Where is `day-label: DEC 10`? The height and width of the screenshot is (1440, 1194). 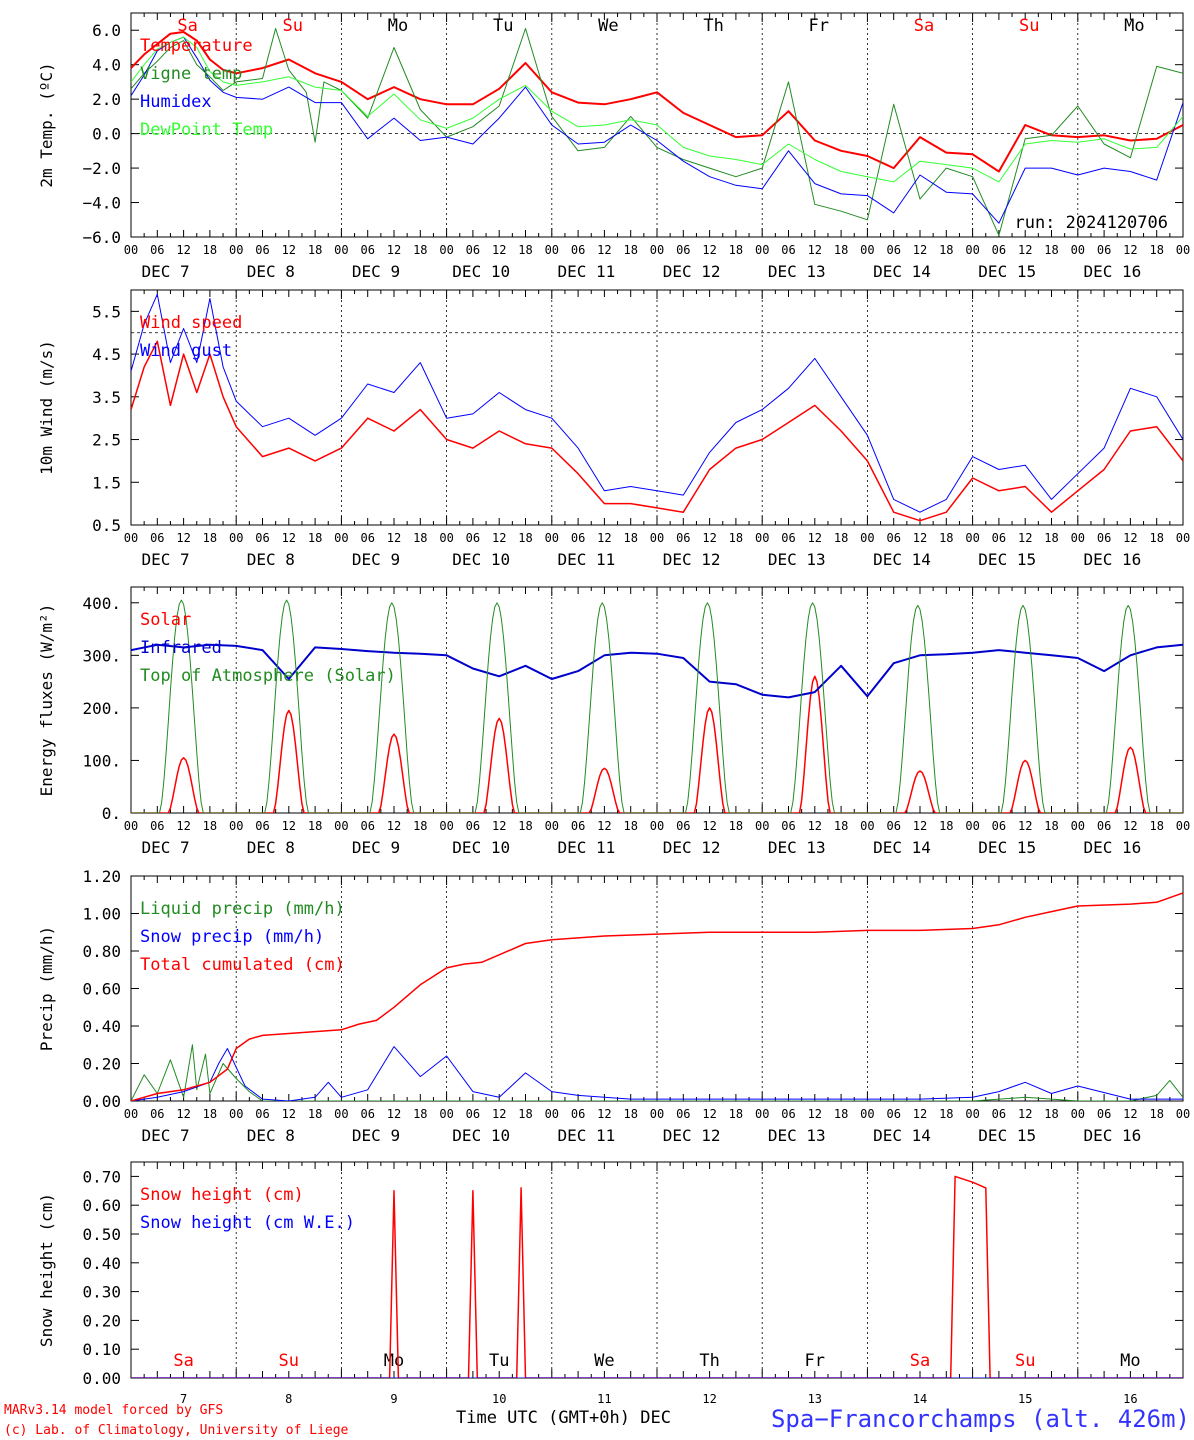 day-label: DEC 10 is located at coordinates (481, 847).